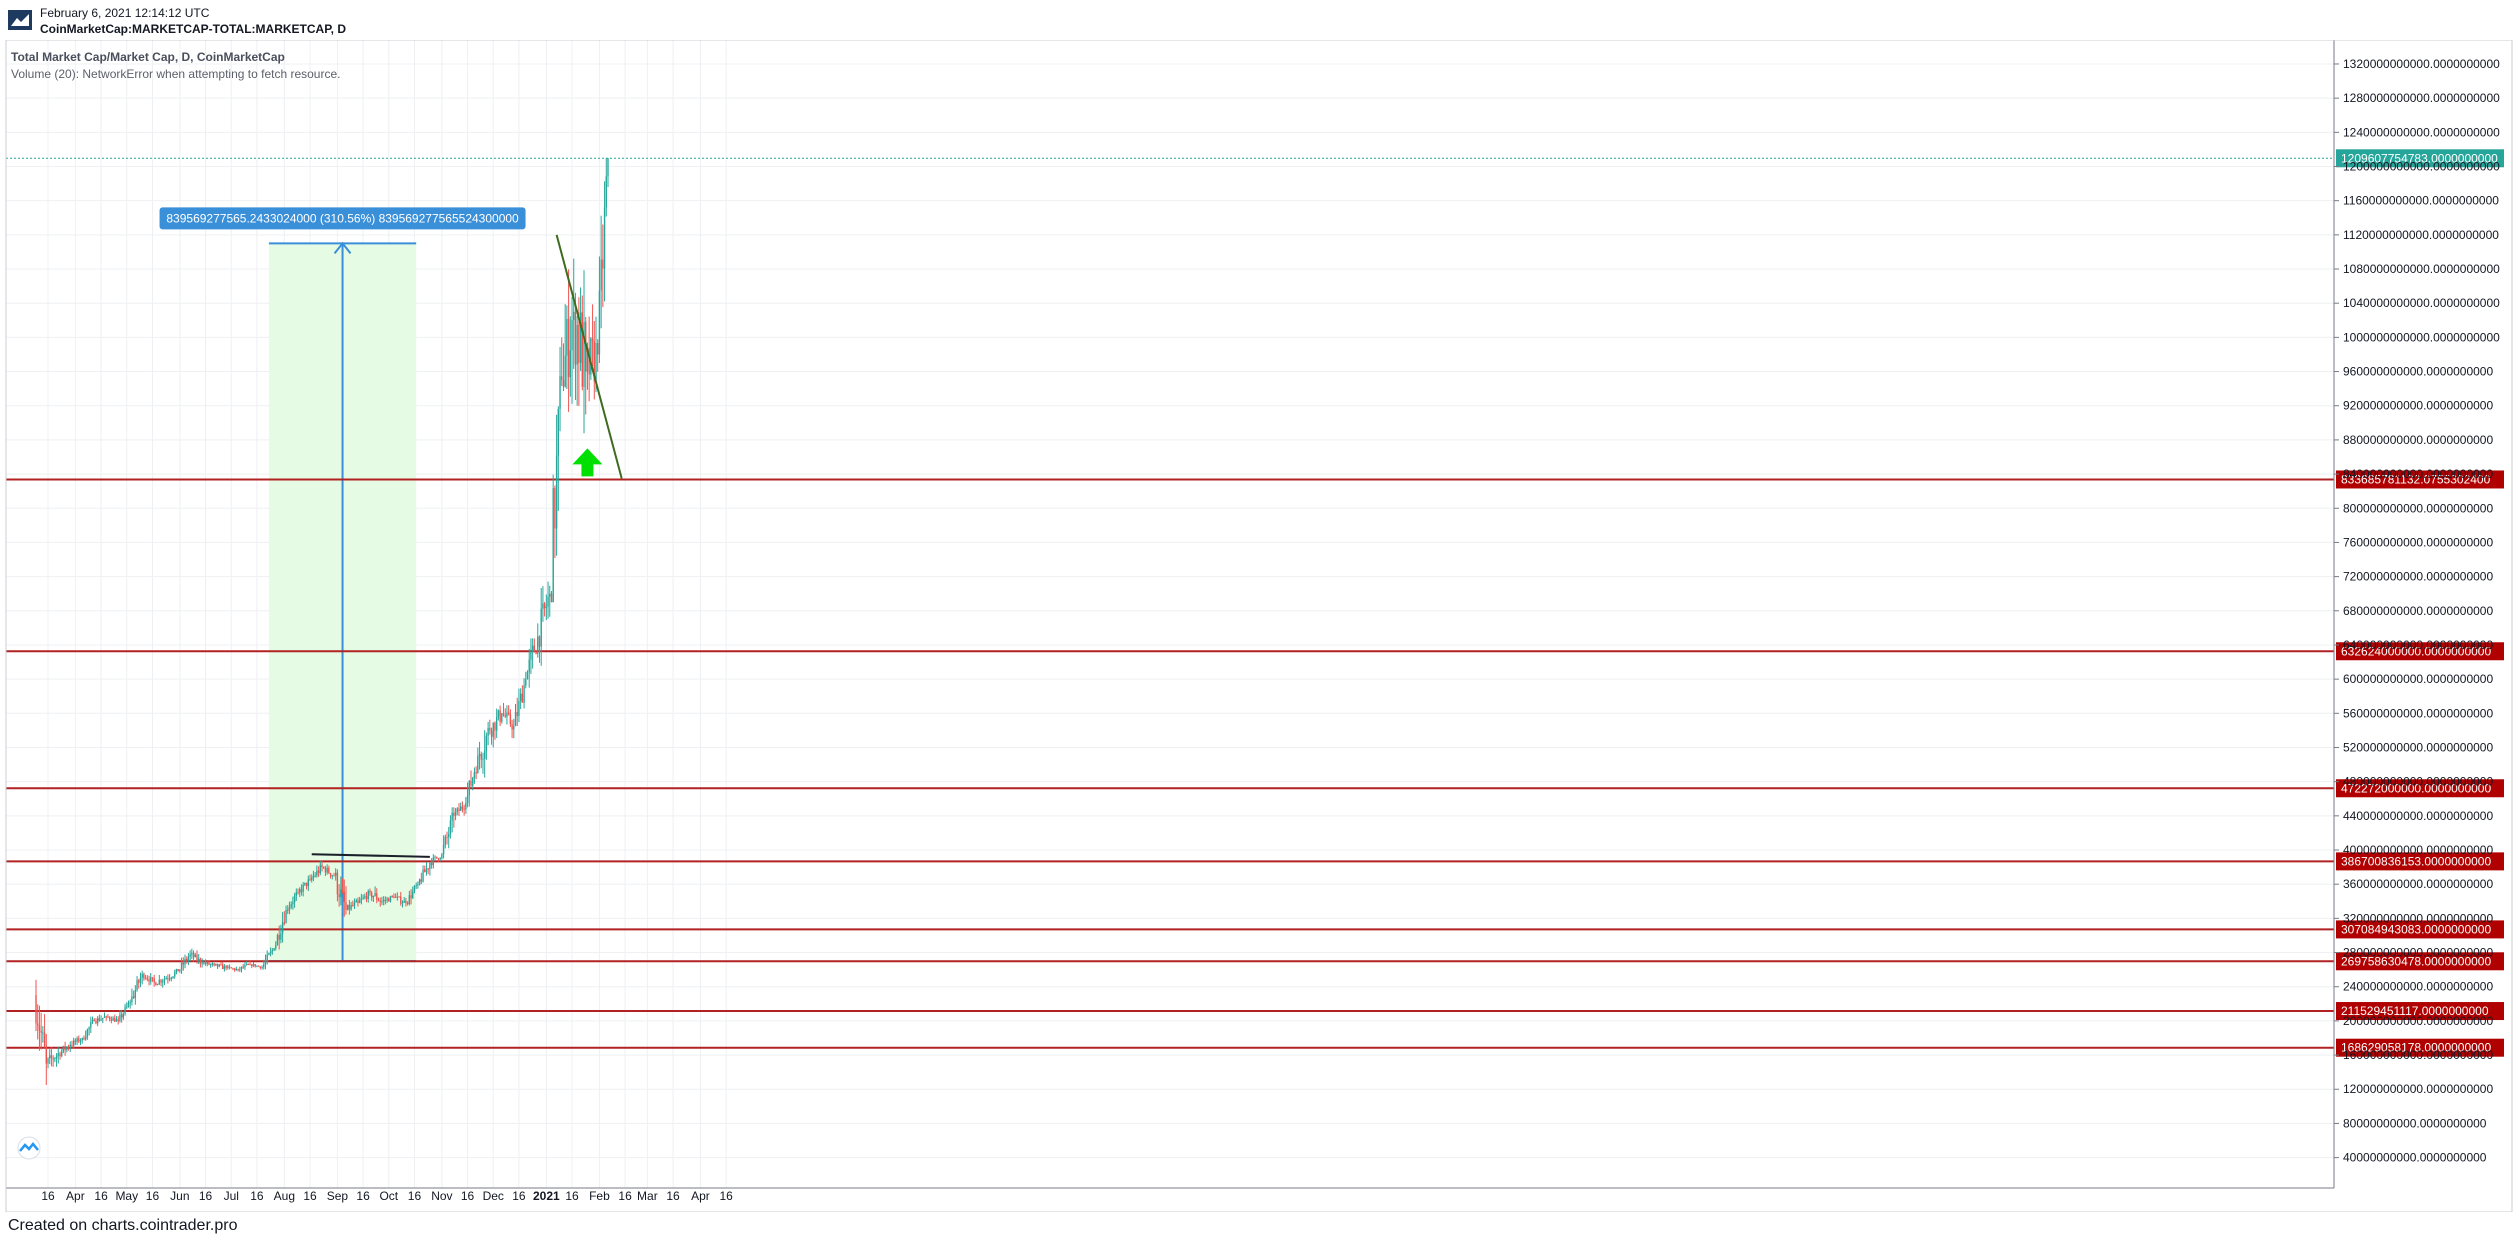  Describe the element at coordinates (587, 462) in the screenshot. I see `breakout-up-arrow-icon` at that location.